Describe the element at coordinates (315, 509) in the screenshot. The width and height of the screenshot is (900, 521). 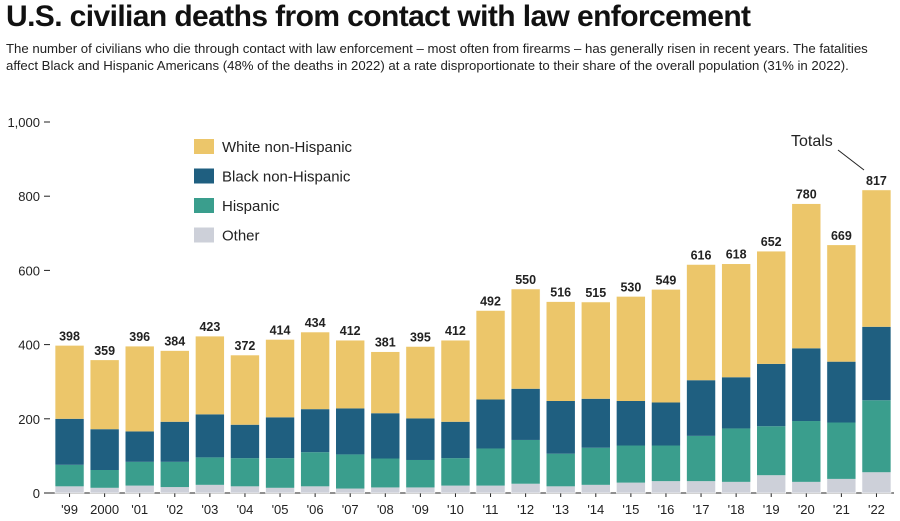
I see `x-tick-label: '06` at that location.